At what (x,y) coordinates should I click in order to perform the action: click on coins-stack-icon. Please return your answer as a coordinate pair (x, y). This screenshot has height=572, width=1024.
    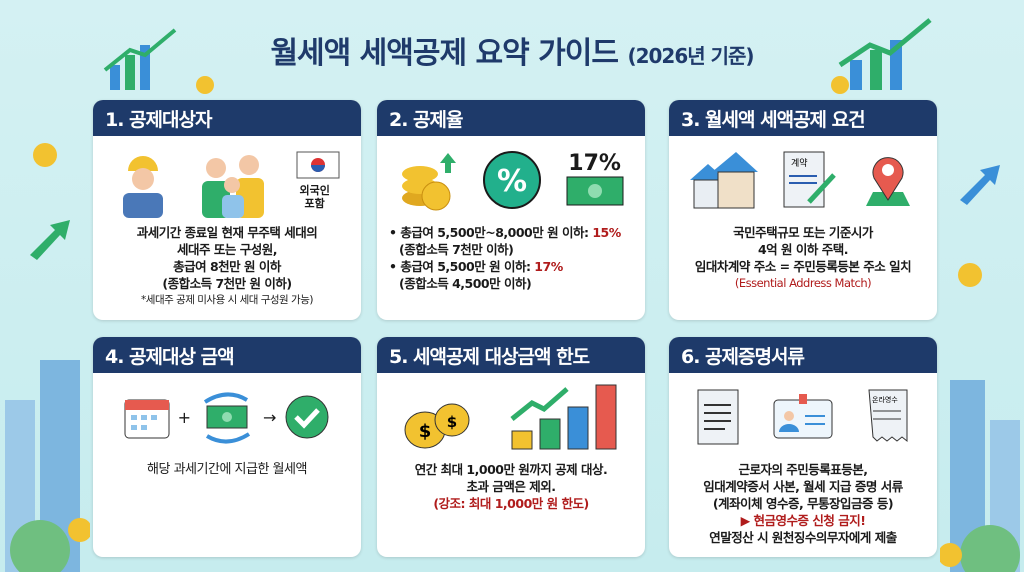
    Looking at the image, I should click on (429, 181).